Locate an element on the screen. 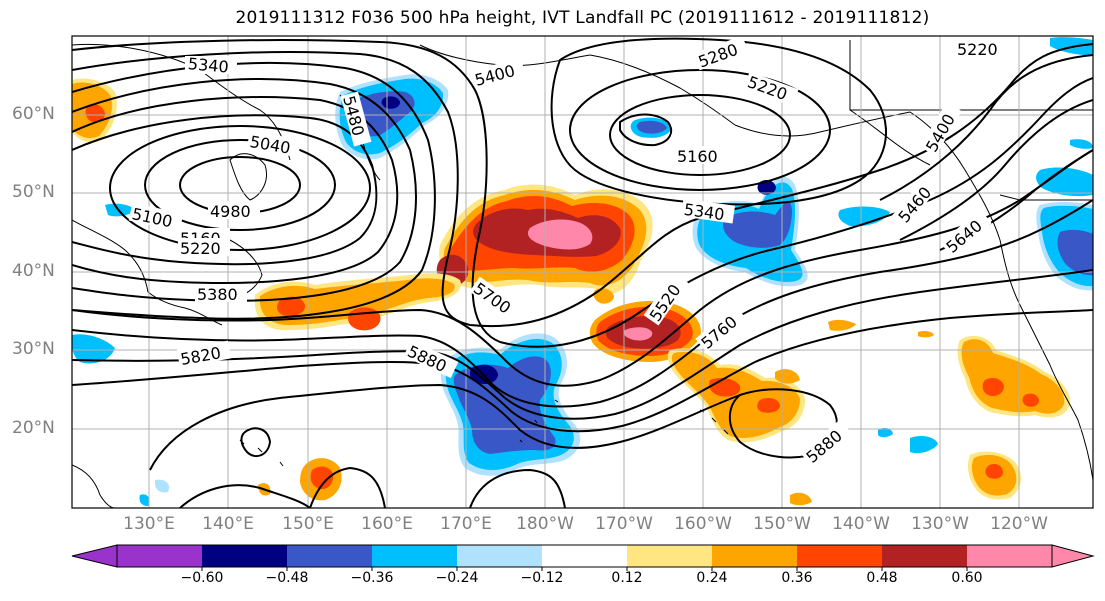 The width and height of the screenshot is (1105, 601). colorbar-tick-label: 0.36 is located at coordinates (797, 578).